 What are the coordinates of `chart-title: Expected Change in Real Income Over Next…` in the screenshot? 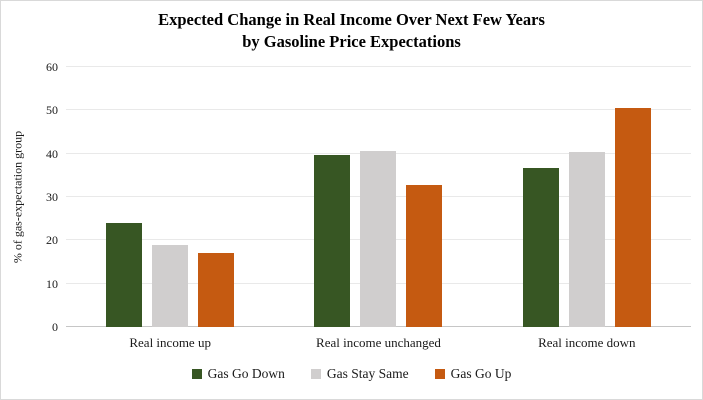 It's located at (351, 31).